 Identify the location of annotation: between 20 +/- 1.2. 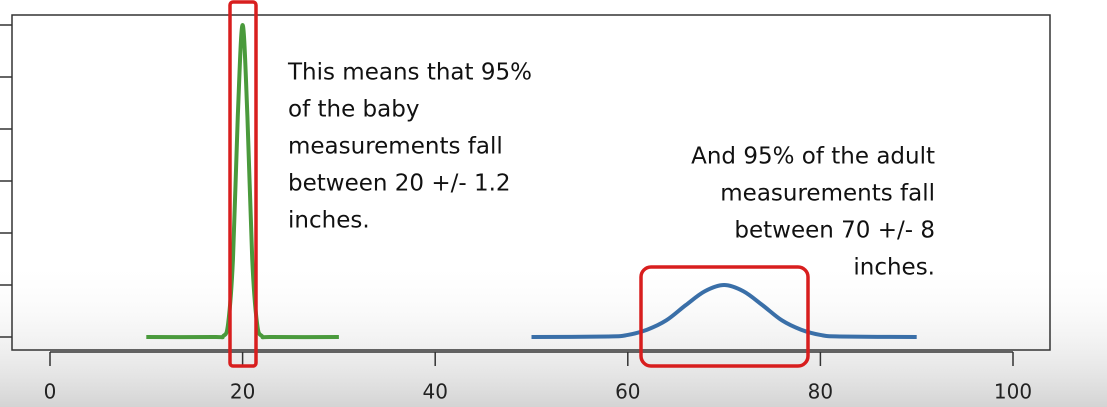
(399, 184).